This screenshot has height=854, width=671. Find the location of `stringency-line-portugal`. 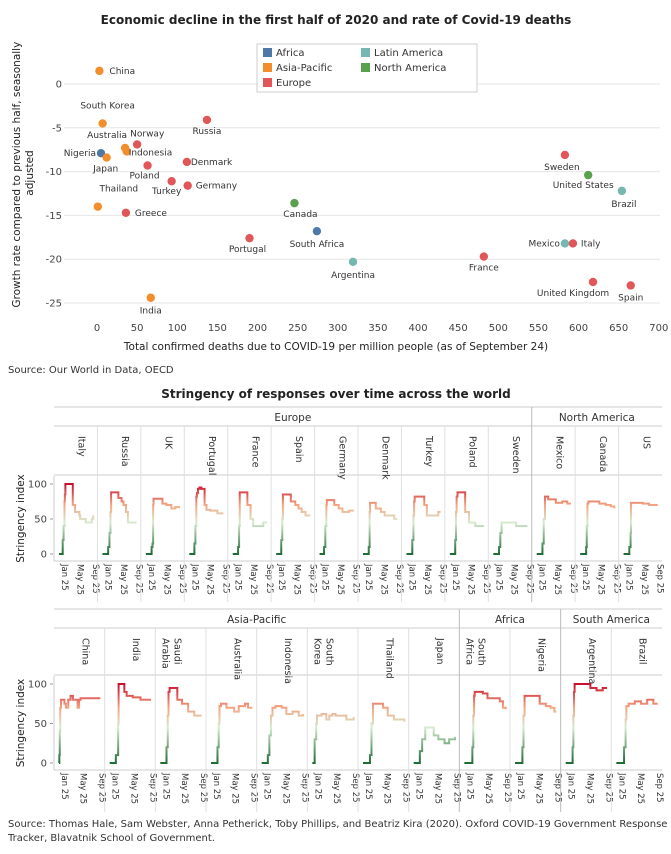

stringency-line-portugal is located at coordinates (206, 520).